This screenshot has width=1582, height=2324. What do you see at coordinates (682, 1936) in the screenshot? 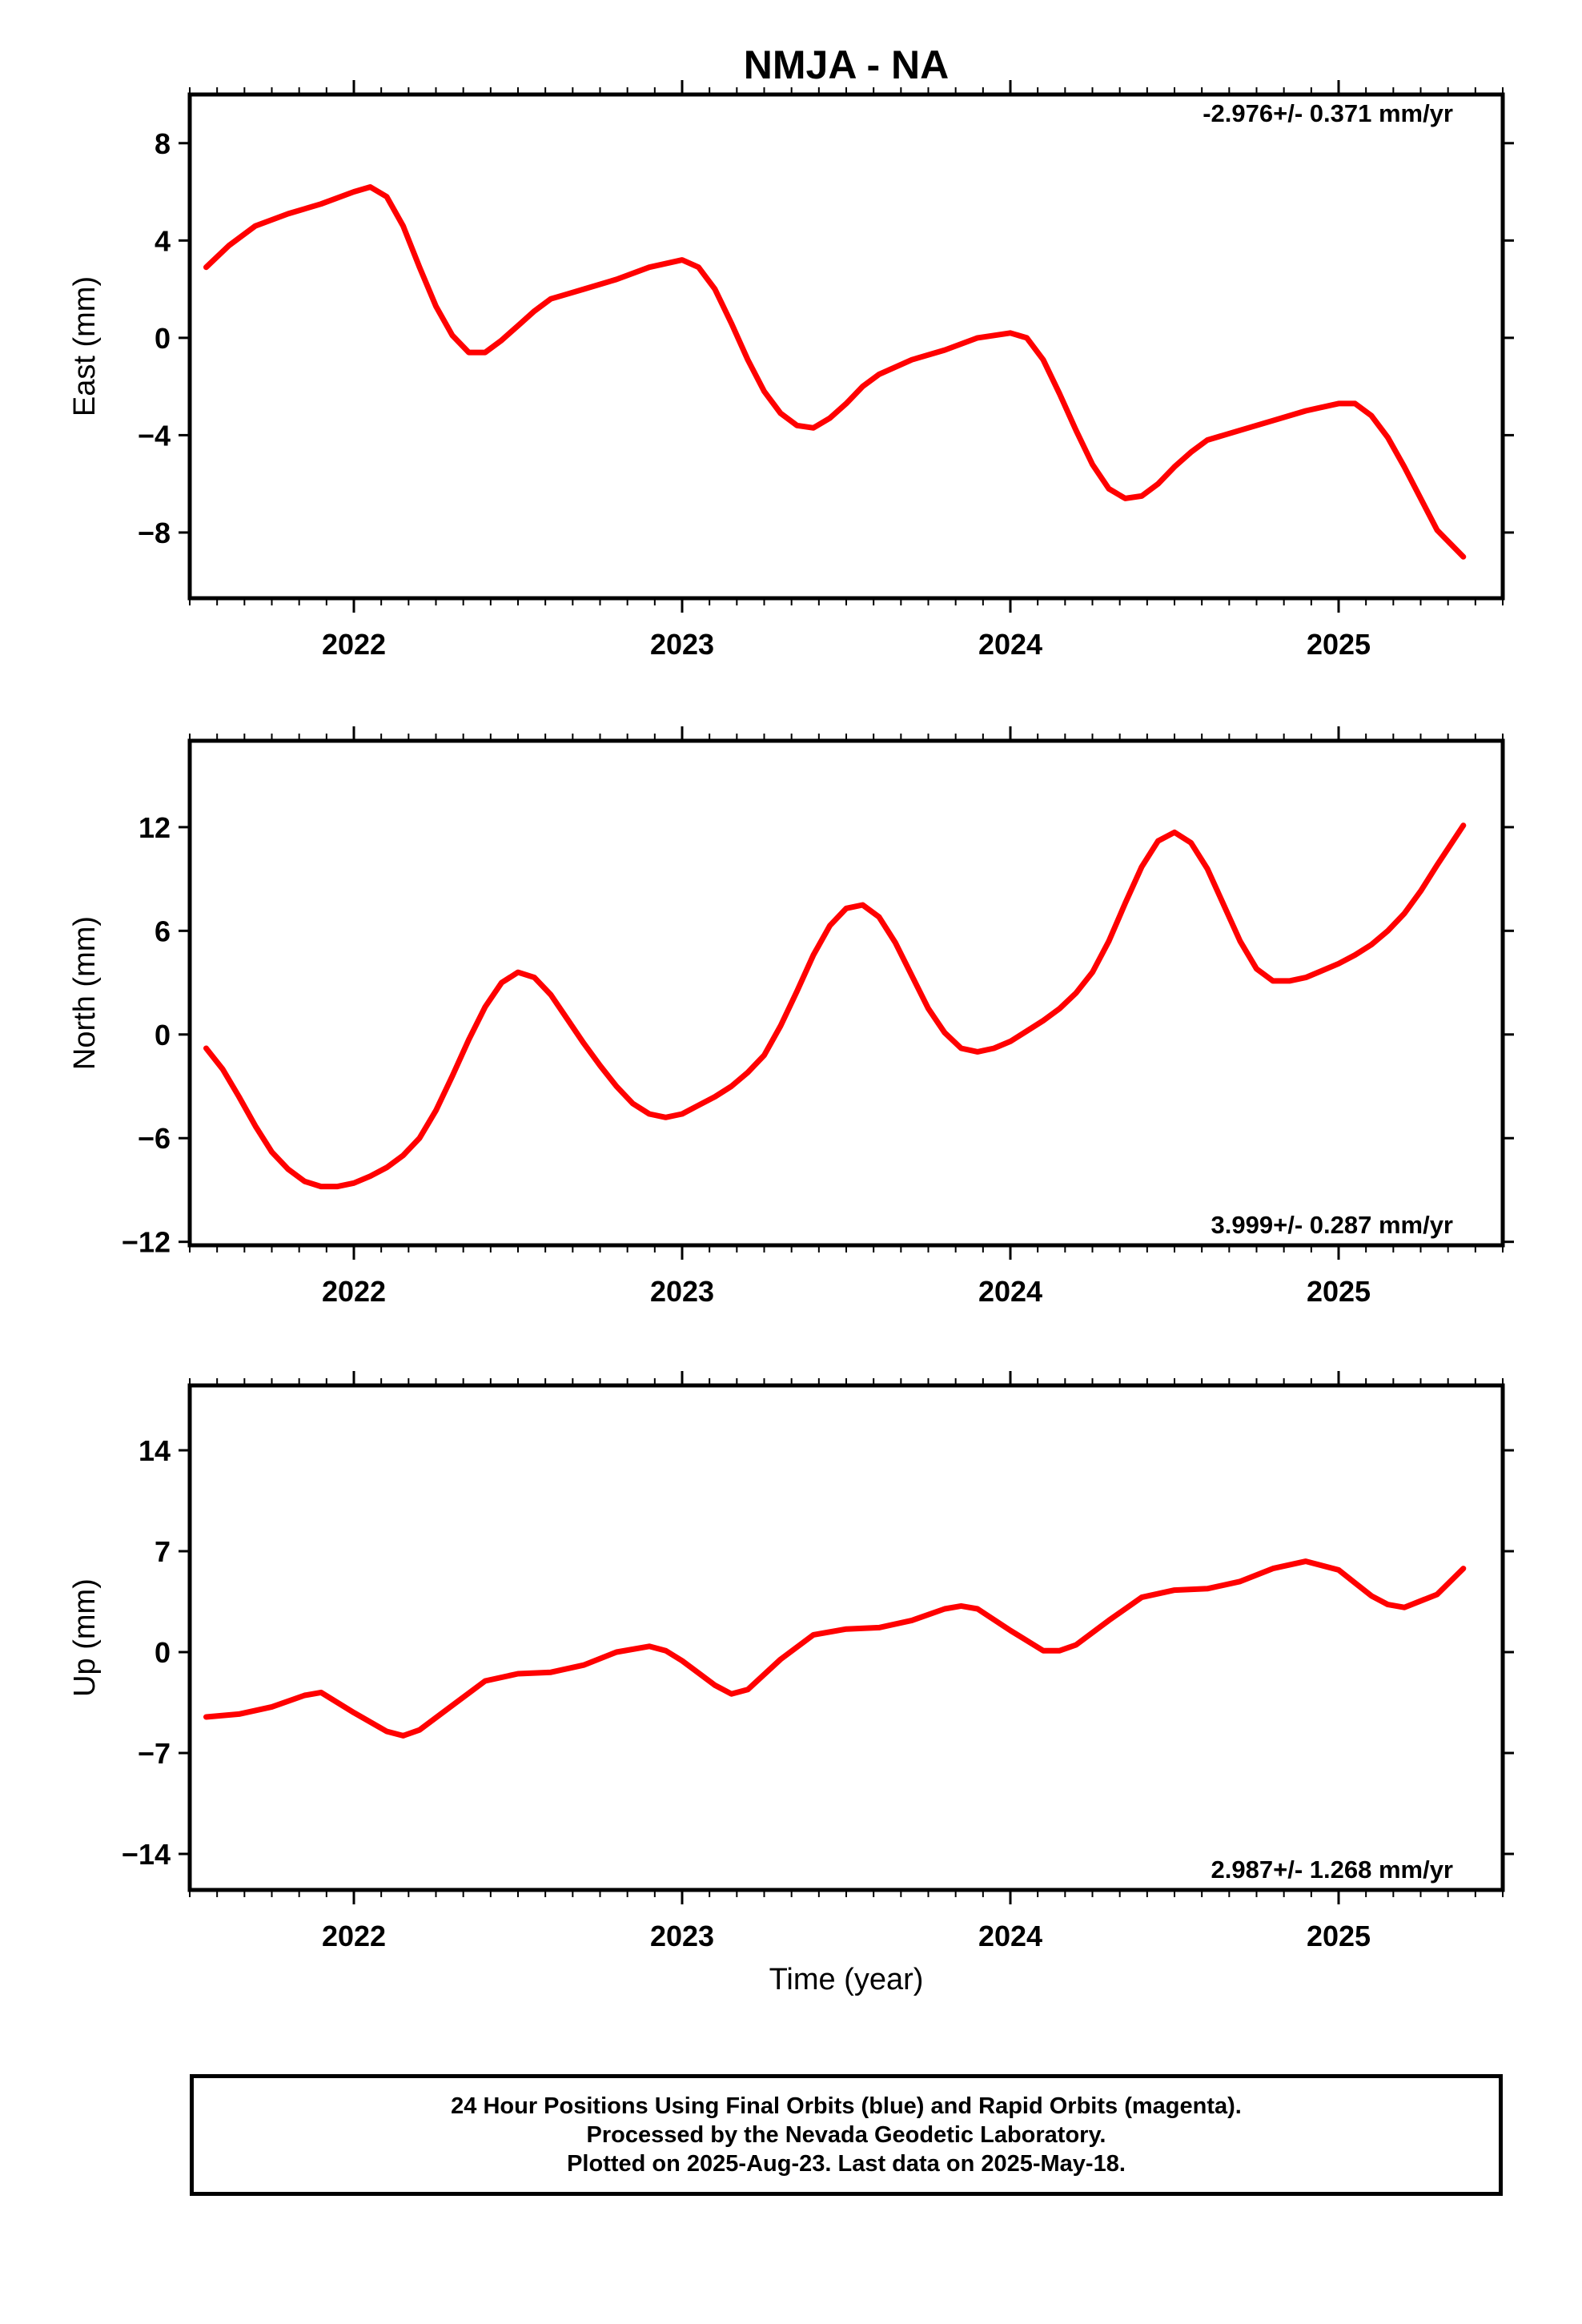
I see `up-xtick-label: 2023` at bounding box center [682, 1936].